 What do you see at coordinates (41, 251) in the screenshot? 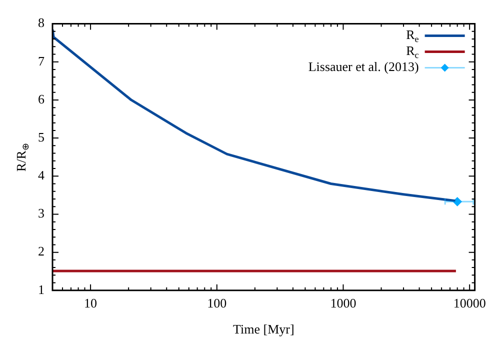
I see `y-tick-label: 2` at bounding box center [41, 251].